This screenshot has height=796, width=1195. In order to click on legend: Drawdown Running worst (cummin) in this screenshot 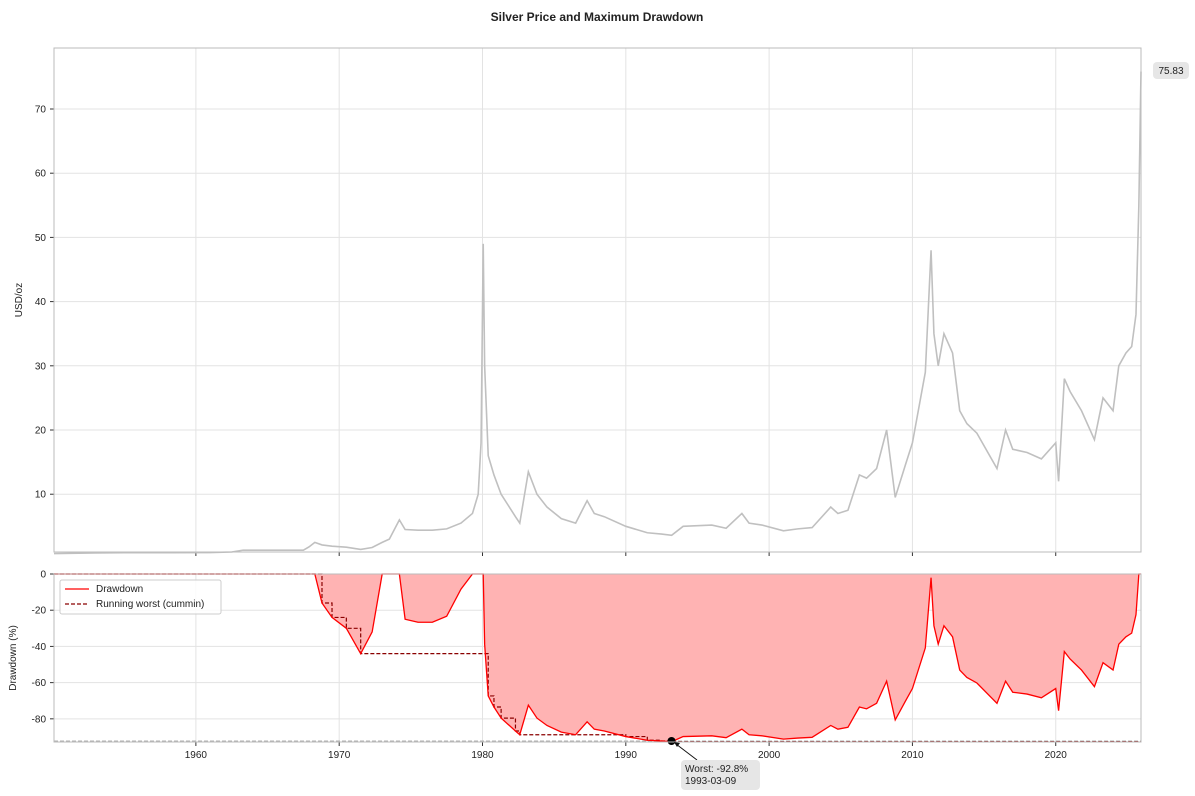, I will do `click(140, 597)`.